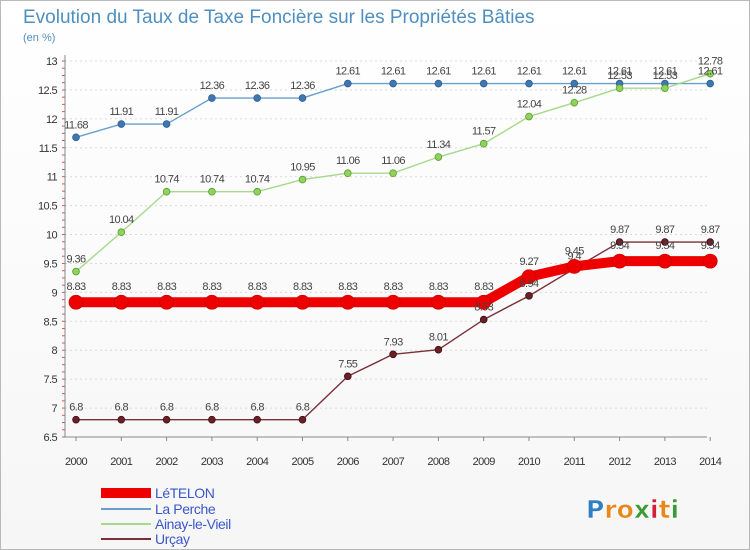  I want to click on data-label: 10.95, so click(302, 168).